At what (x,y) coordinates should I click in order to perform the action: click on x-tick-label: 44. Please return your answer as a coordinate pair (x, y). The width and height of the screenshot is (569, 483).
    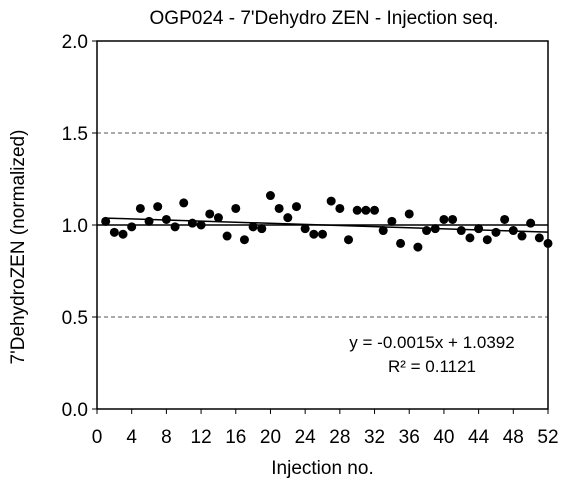
    Looking at the image, I should click on (479, 437).